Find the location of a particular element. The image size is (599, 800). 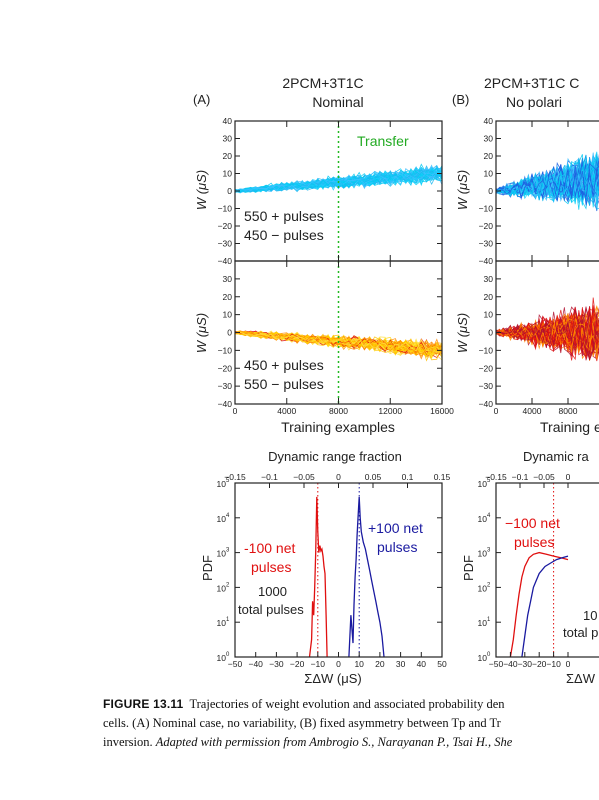

b-neg-label-1: −100 net is located at coordinates (532, 523).